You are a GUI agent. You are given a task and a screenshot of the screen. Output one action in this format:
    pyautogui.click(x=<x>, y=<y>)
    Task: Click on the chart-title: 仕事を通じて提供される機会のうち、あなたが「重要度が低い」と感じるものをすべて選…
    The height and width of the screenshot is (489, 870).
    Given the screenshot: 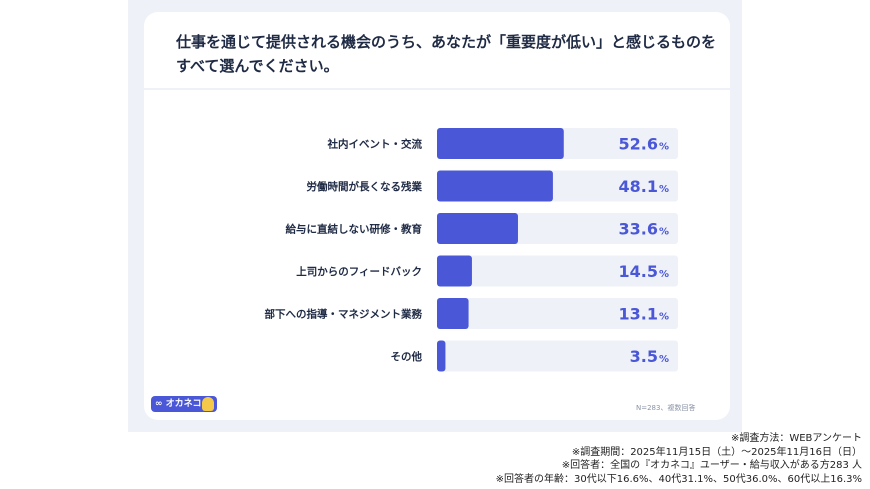 What is the action you would take?
    pyautogui.click(x=446, y=54)
    